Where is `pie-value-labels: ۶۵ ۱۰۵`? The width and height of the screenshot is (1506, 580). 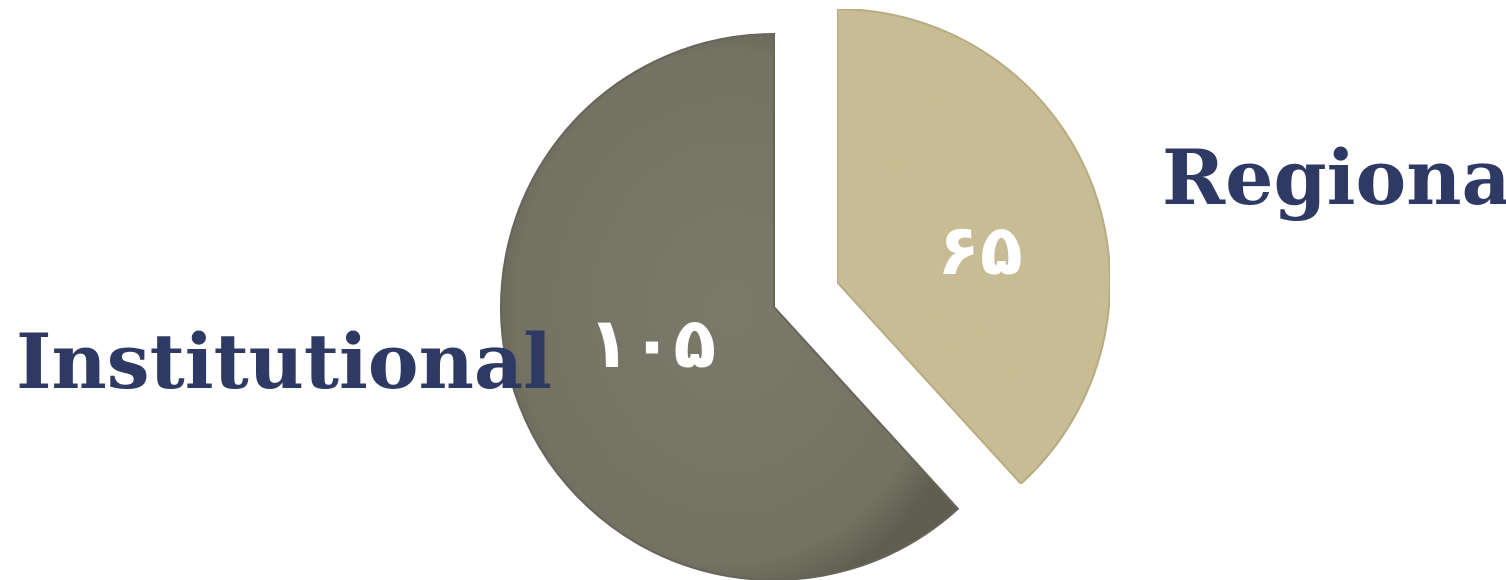
pie-value-labels: ۶۵ ۱۰۵ is located at coordinates (805, 296).